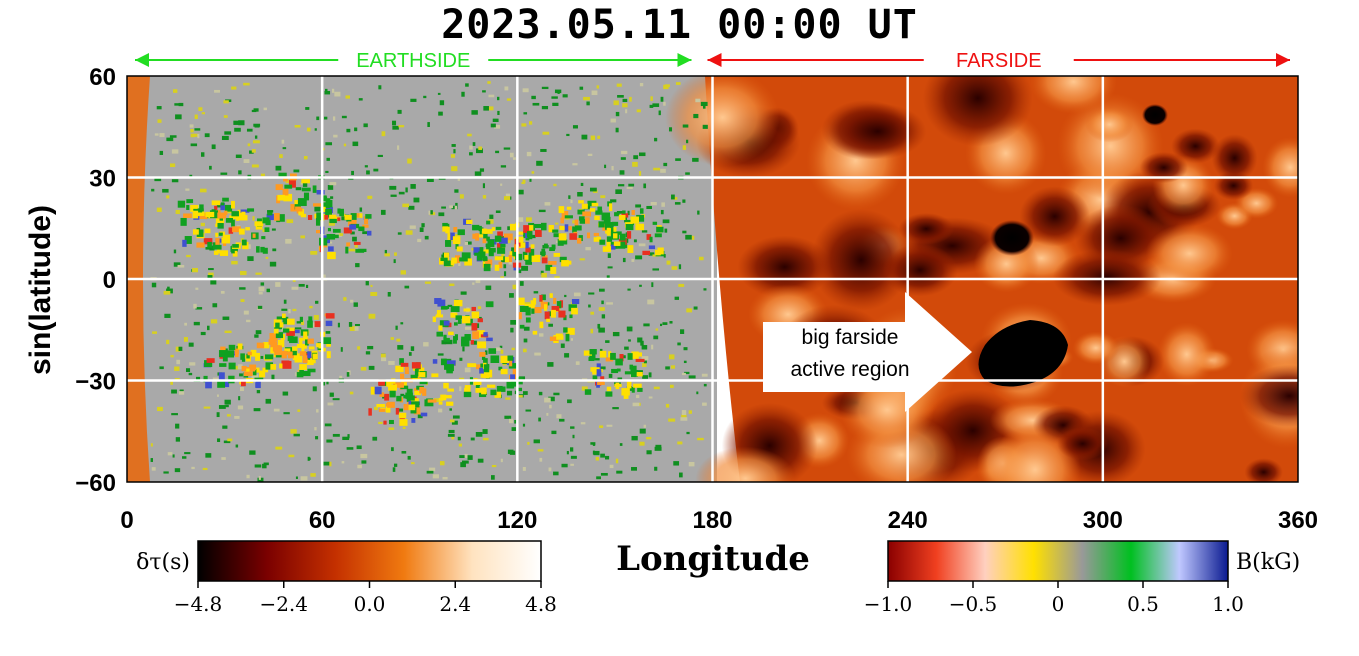  I want to click on x-tick-label: 120, so click(517, 520).